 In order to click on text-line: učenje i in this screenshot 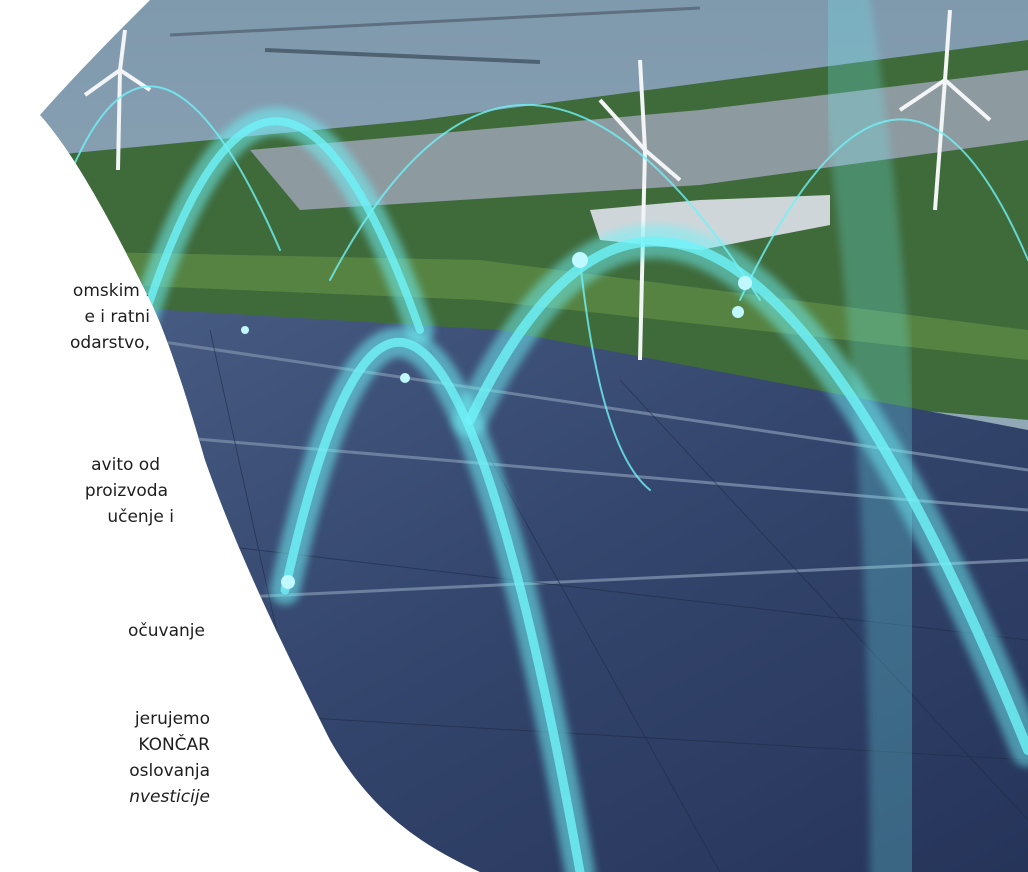, I will do `click(140, 517)`.